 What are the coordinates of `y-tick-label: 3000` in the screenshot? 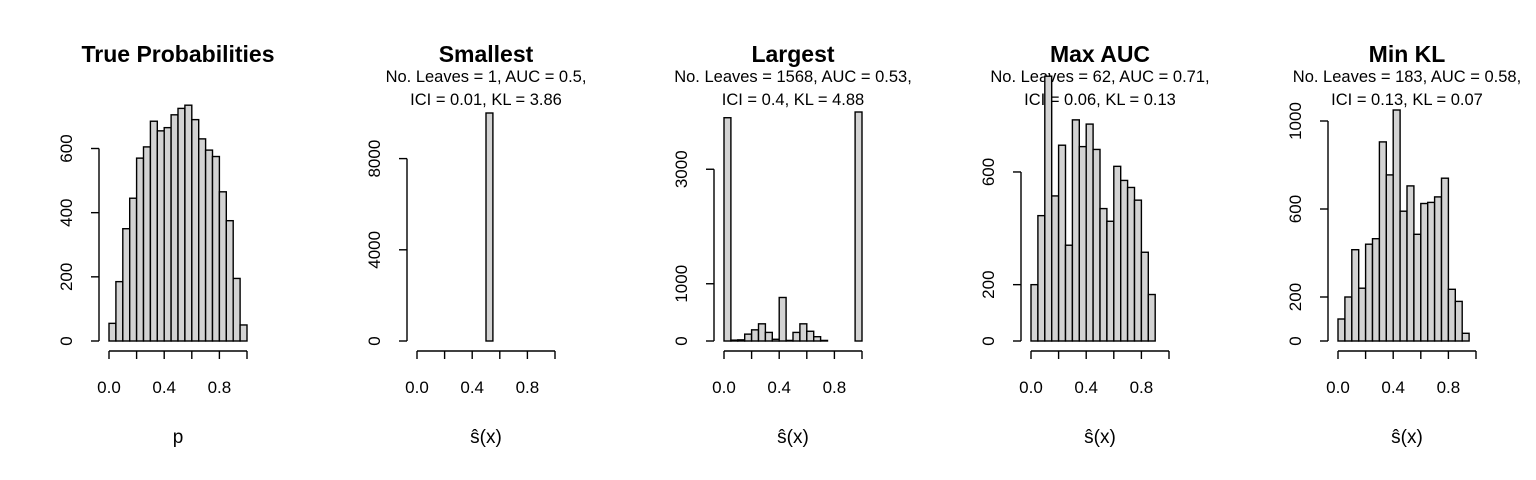 It's located at (681, 169).